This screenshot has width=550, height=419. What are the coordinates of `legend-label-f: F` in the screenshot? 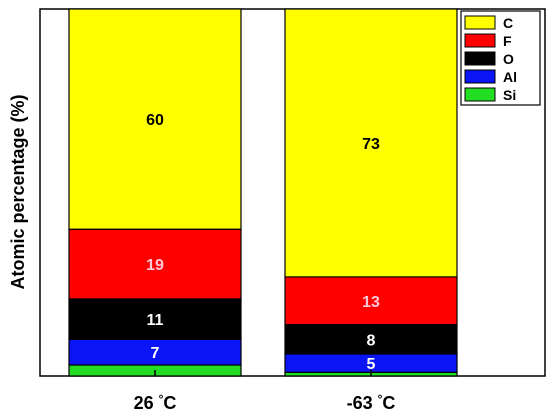 It's located at (507, 41).